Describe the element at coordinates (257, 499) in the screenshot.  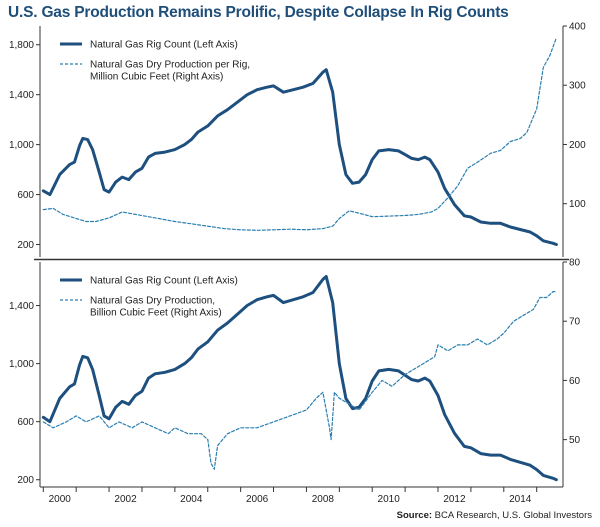
I see `x-tick-label: 2006` at that location.